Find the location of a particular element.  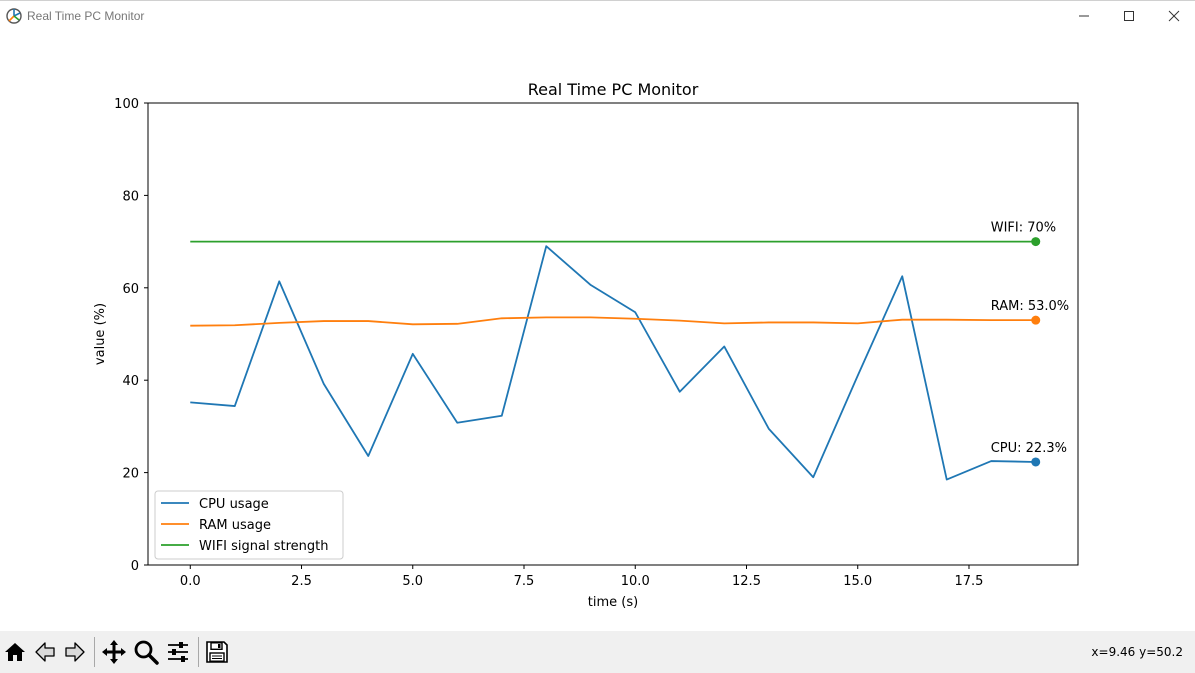

y-tick-label: 80 is located at coordinates (130, 196).